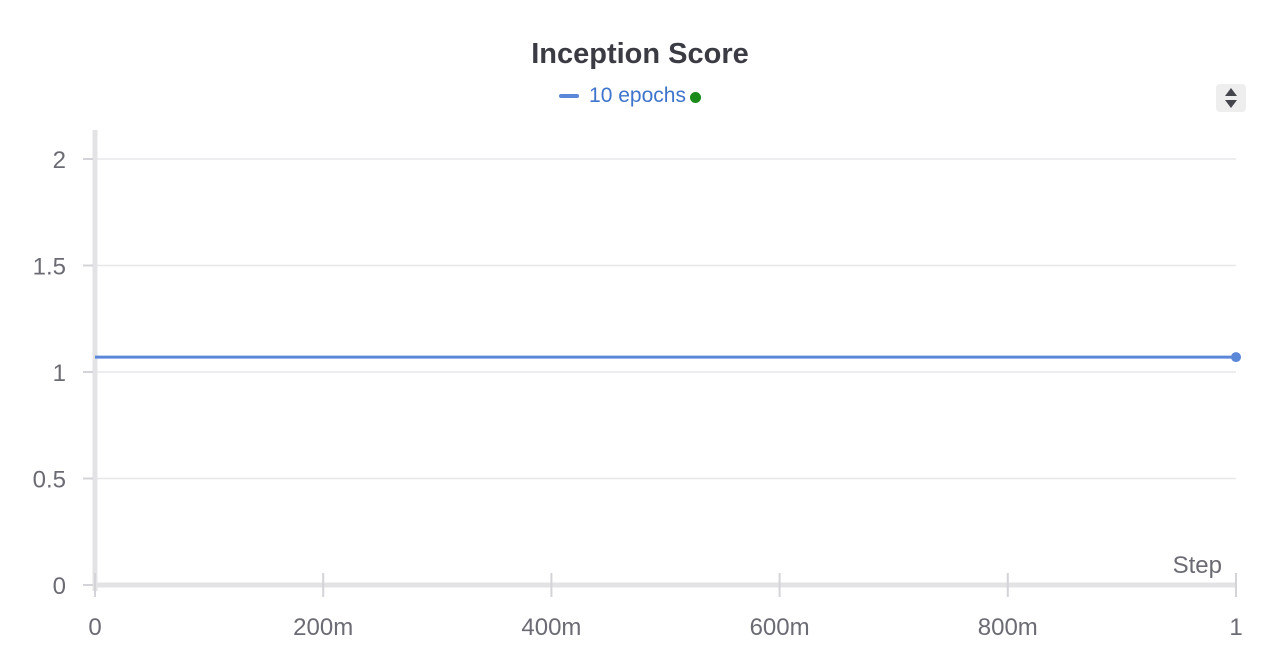 The height and width of the screenshot is (672, 1280). Describe the element at coordinates (59, 160) in the screenshot. I see `y-tick-label: 2` at that location.